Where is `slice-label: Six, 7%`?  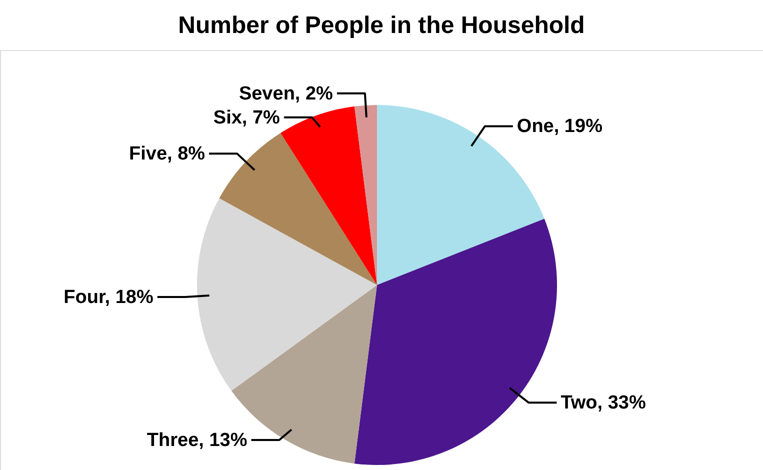 slice-label: Six, 7% is located at coordinates (246, 117).